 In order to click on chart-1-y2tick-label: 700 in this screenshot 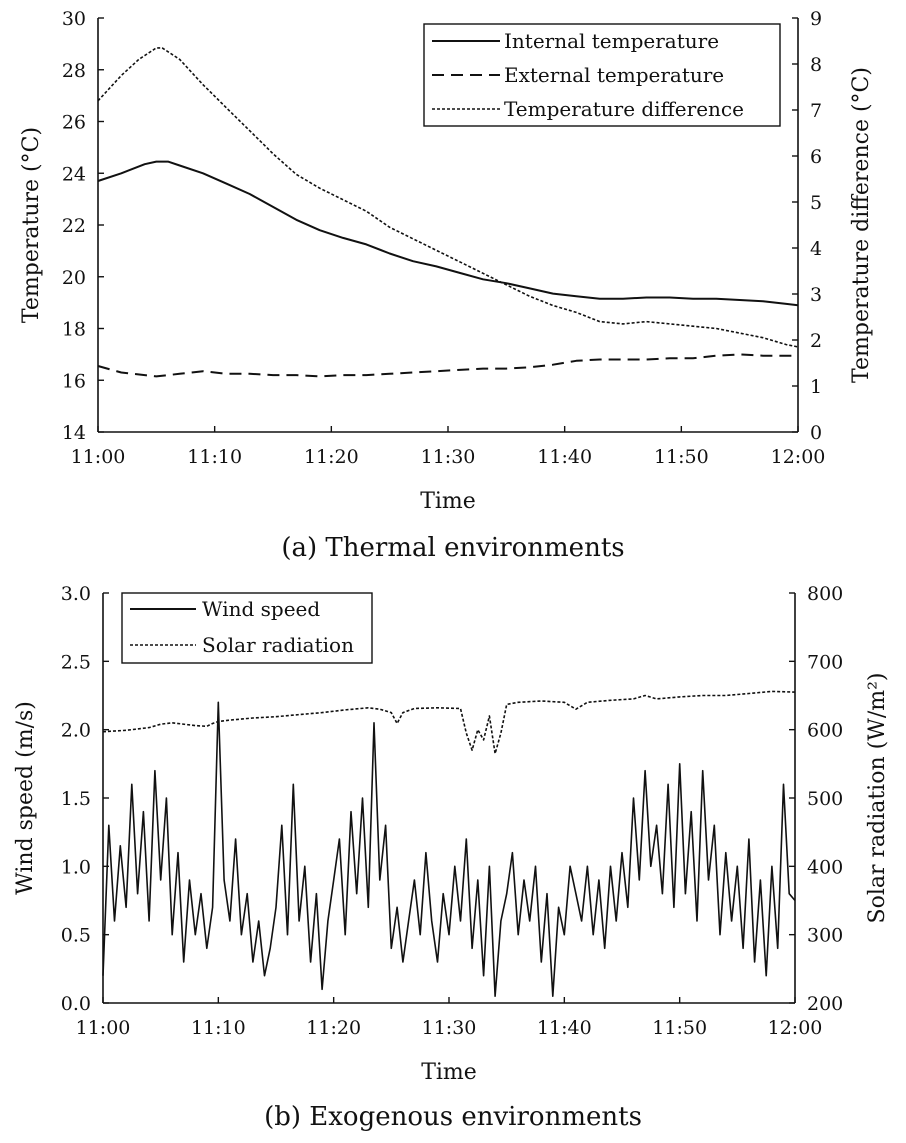, I will do `click(825, 662)`.